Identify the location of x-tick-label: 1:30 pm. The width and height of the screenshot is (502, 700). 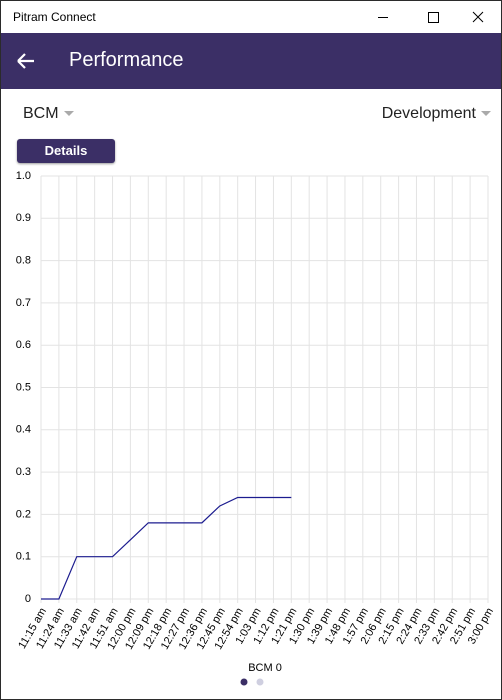
(302, 626).